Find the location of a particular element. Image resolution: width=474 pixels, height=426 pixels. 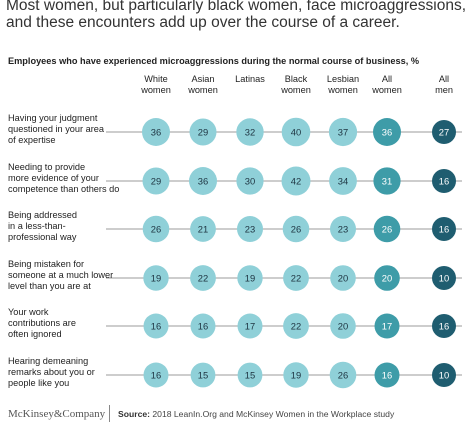

bubble-value-label: 40 is located at coordinates (296, 131).